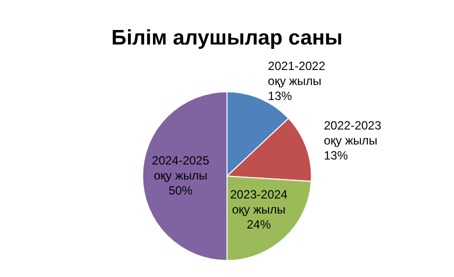  What do you see at coordinates (259, 224) in the screenshot?
I see `data-label: 24%` at bounding box center [259, 224].